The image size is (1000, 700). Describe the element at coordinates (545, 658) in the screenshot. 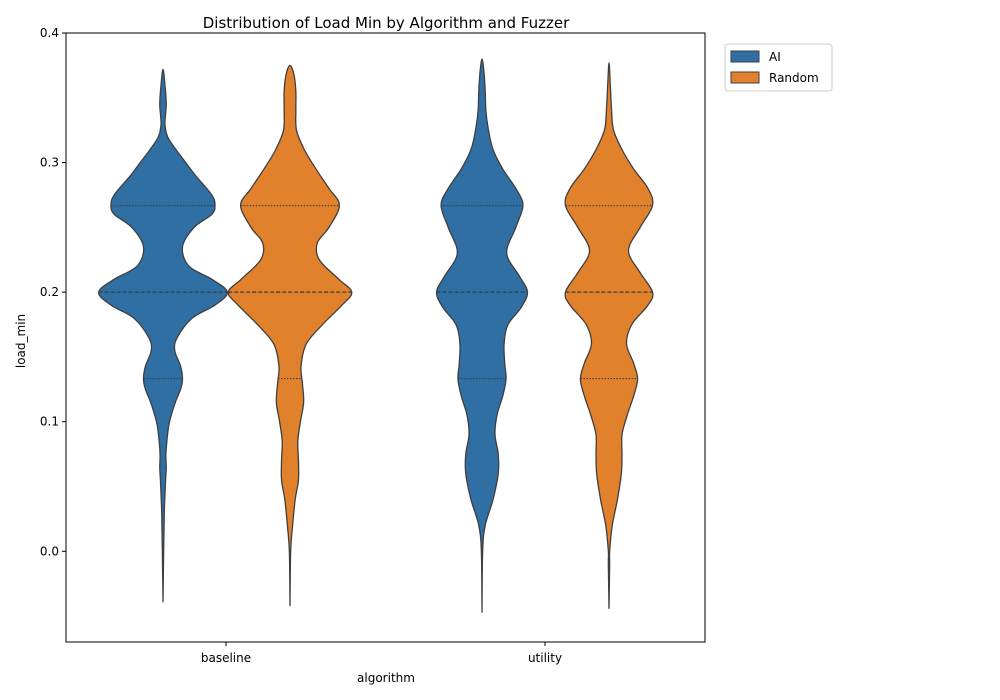

I see `x-tick-label: utility` at that location.